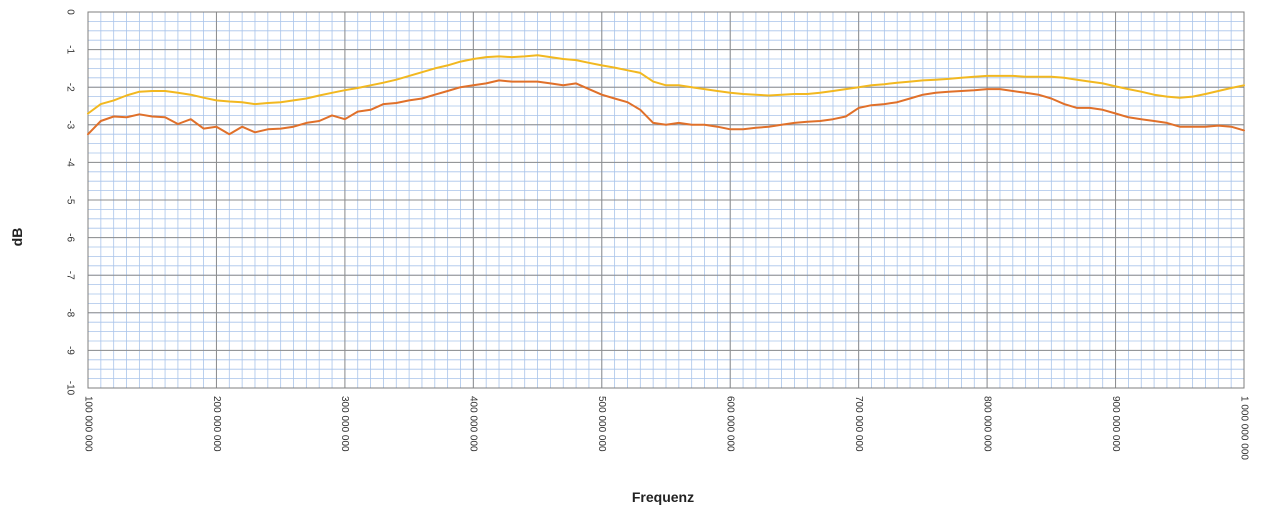 This screenshot has width=1264, height=510. I want to click on y-tick-labels: 0 -1 -2 -3 -4 -5 -6 -7 -8 -9 -10, so click(69, 202).